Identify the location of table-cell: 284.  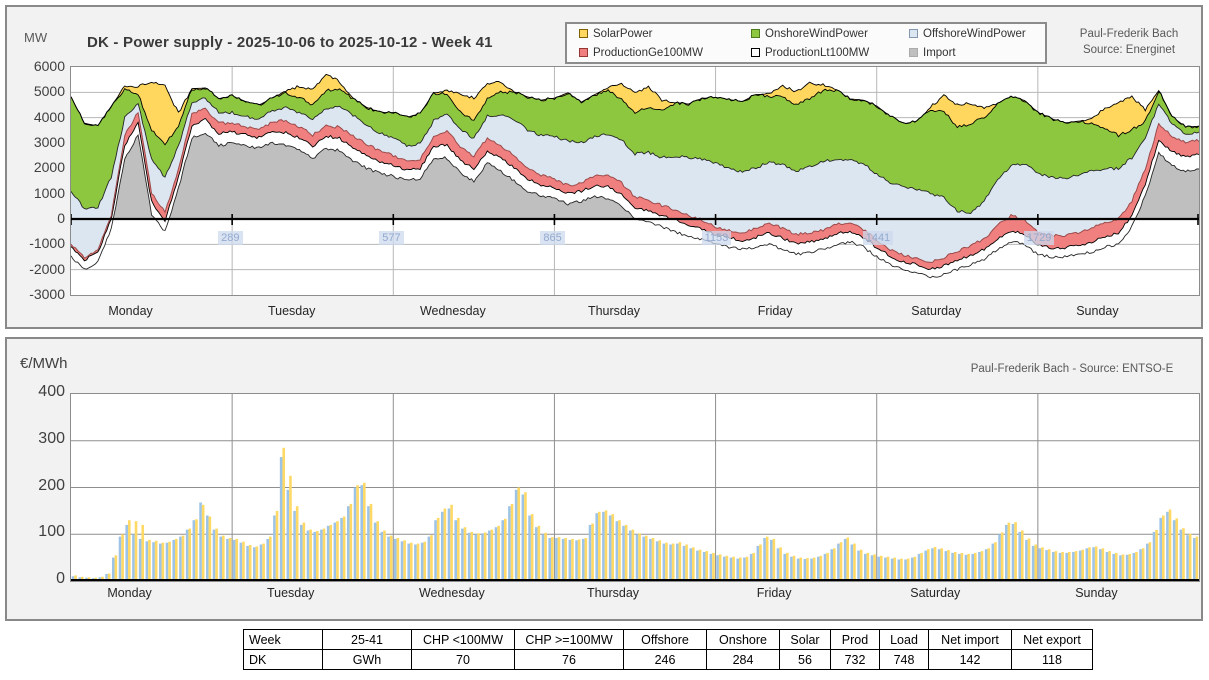
(743, 659).